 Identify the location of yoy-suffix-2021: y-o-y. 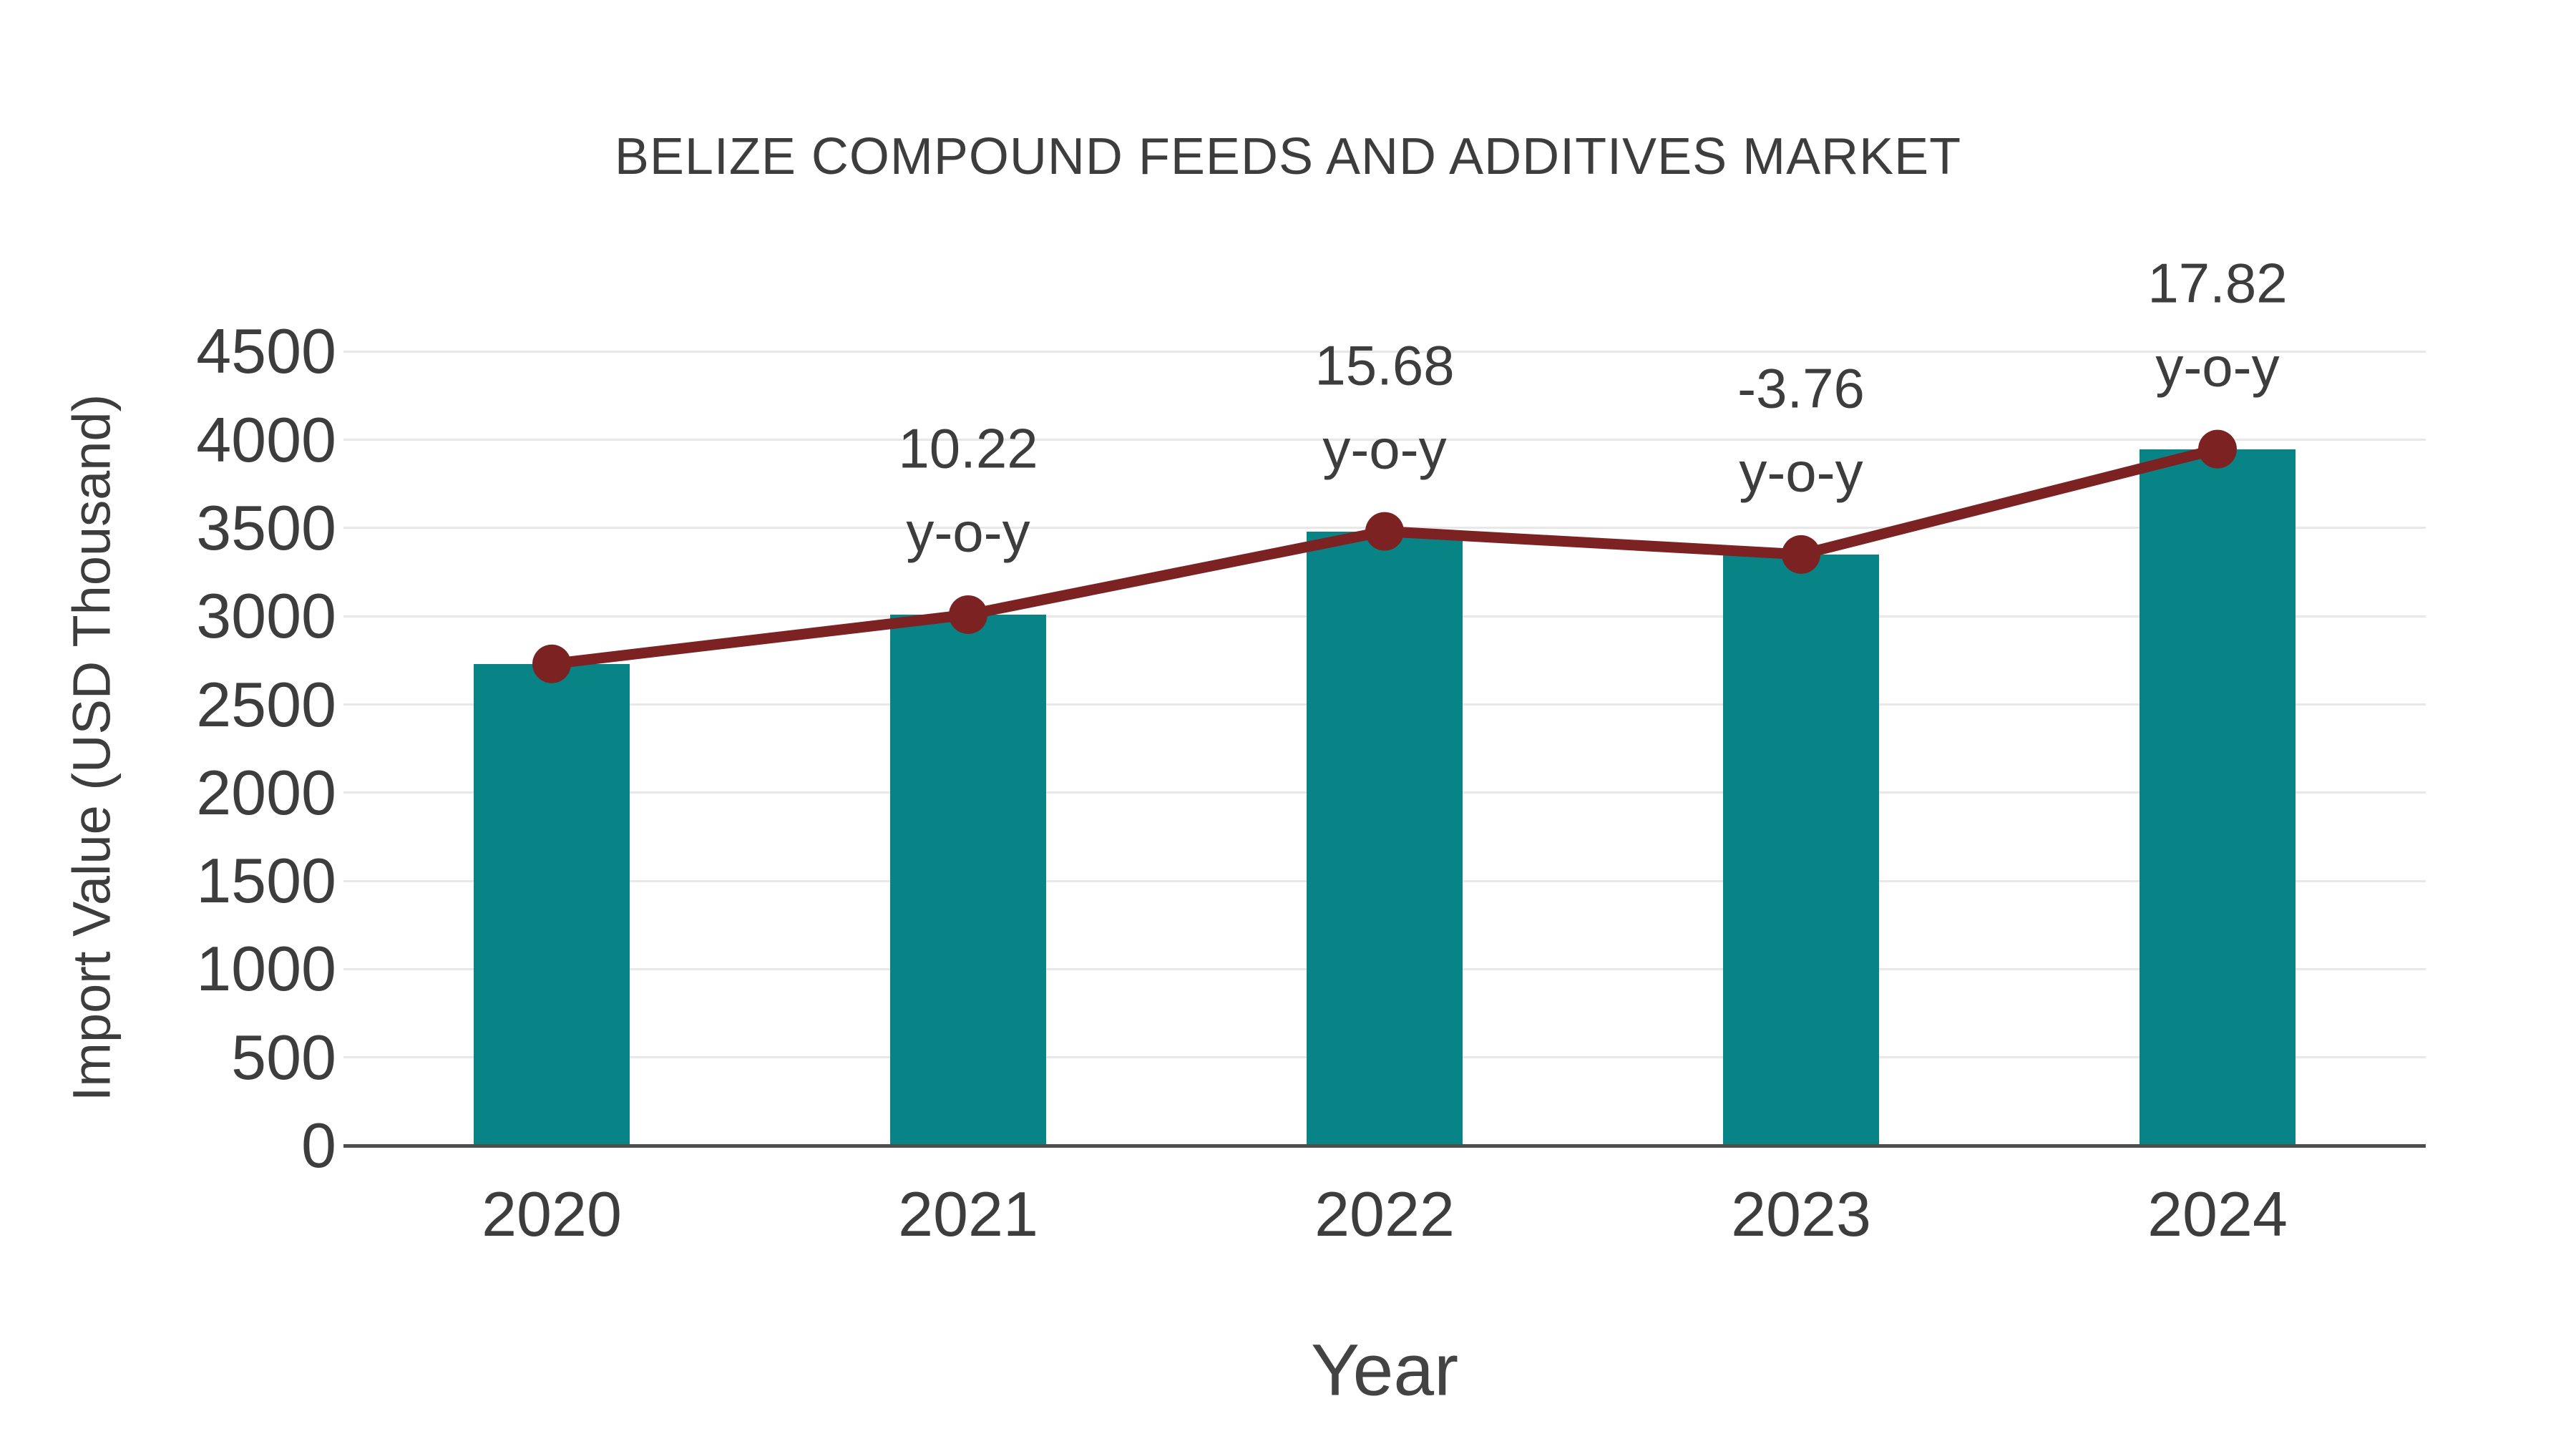
(968, 532).